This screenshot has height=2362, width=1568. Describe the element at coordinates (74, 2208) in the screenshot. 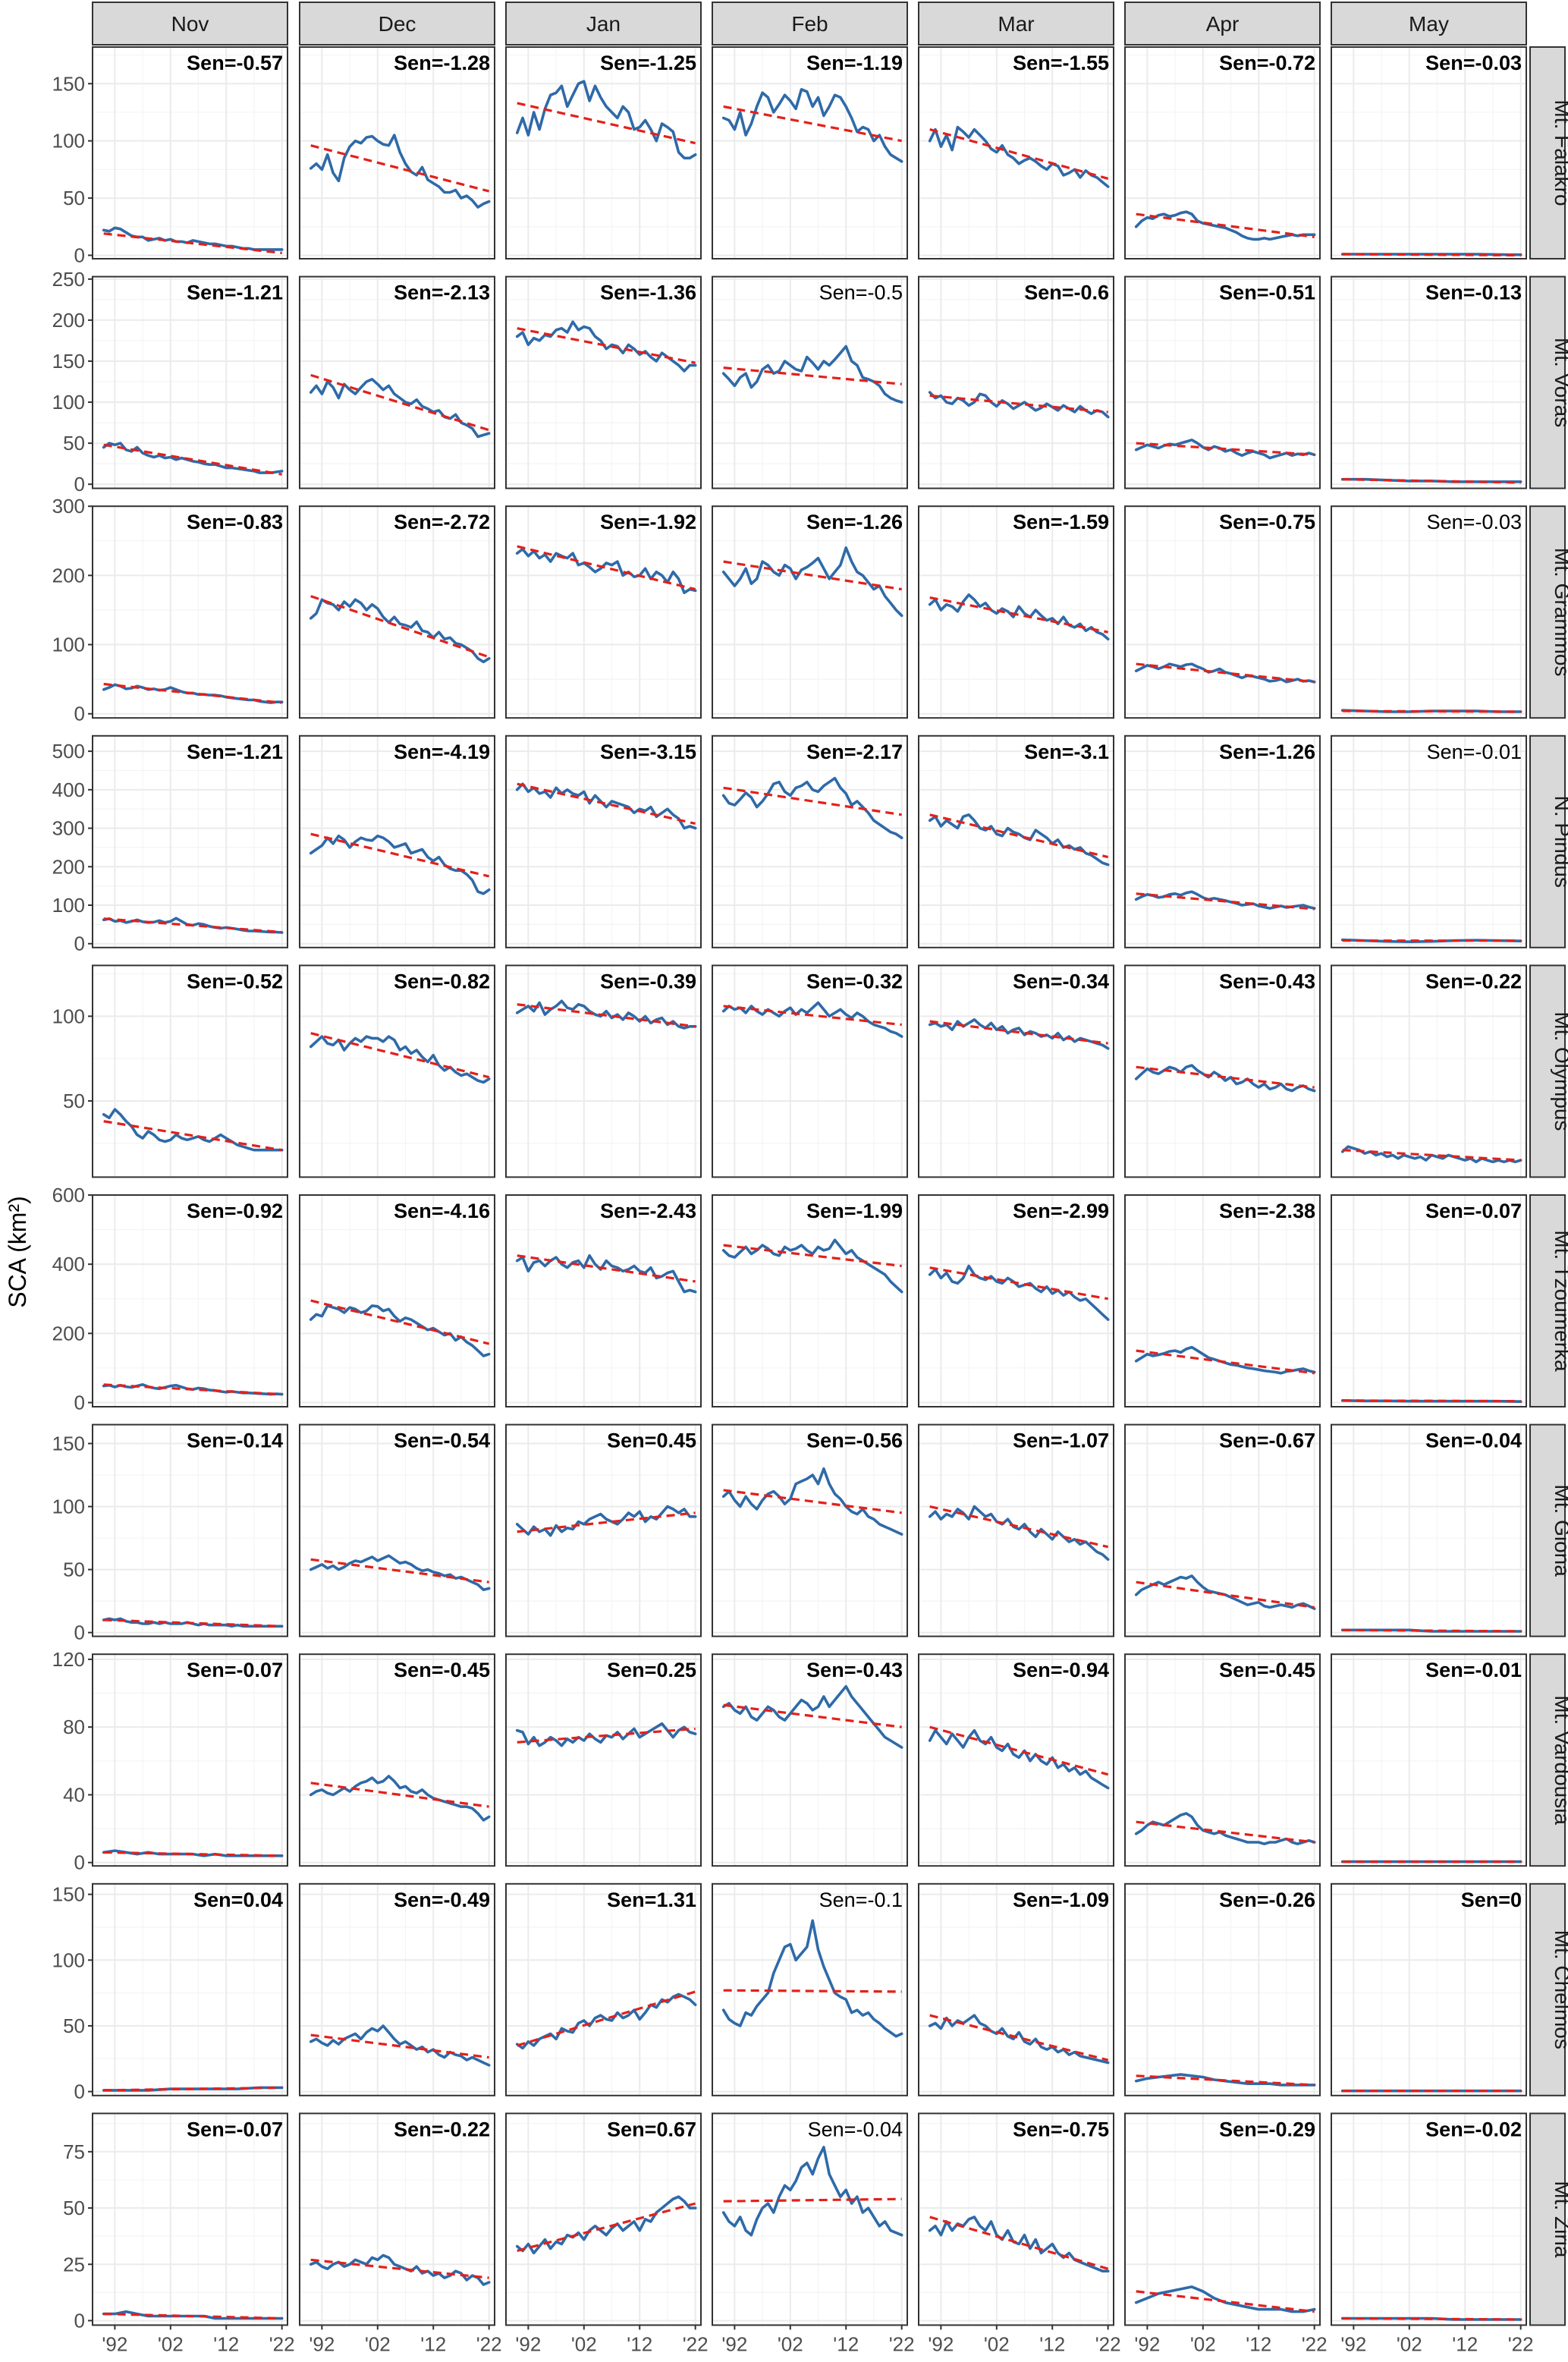

I see `y-tick-label: 50` at that location.